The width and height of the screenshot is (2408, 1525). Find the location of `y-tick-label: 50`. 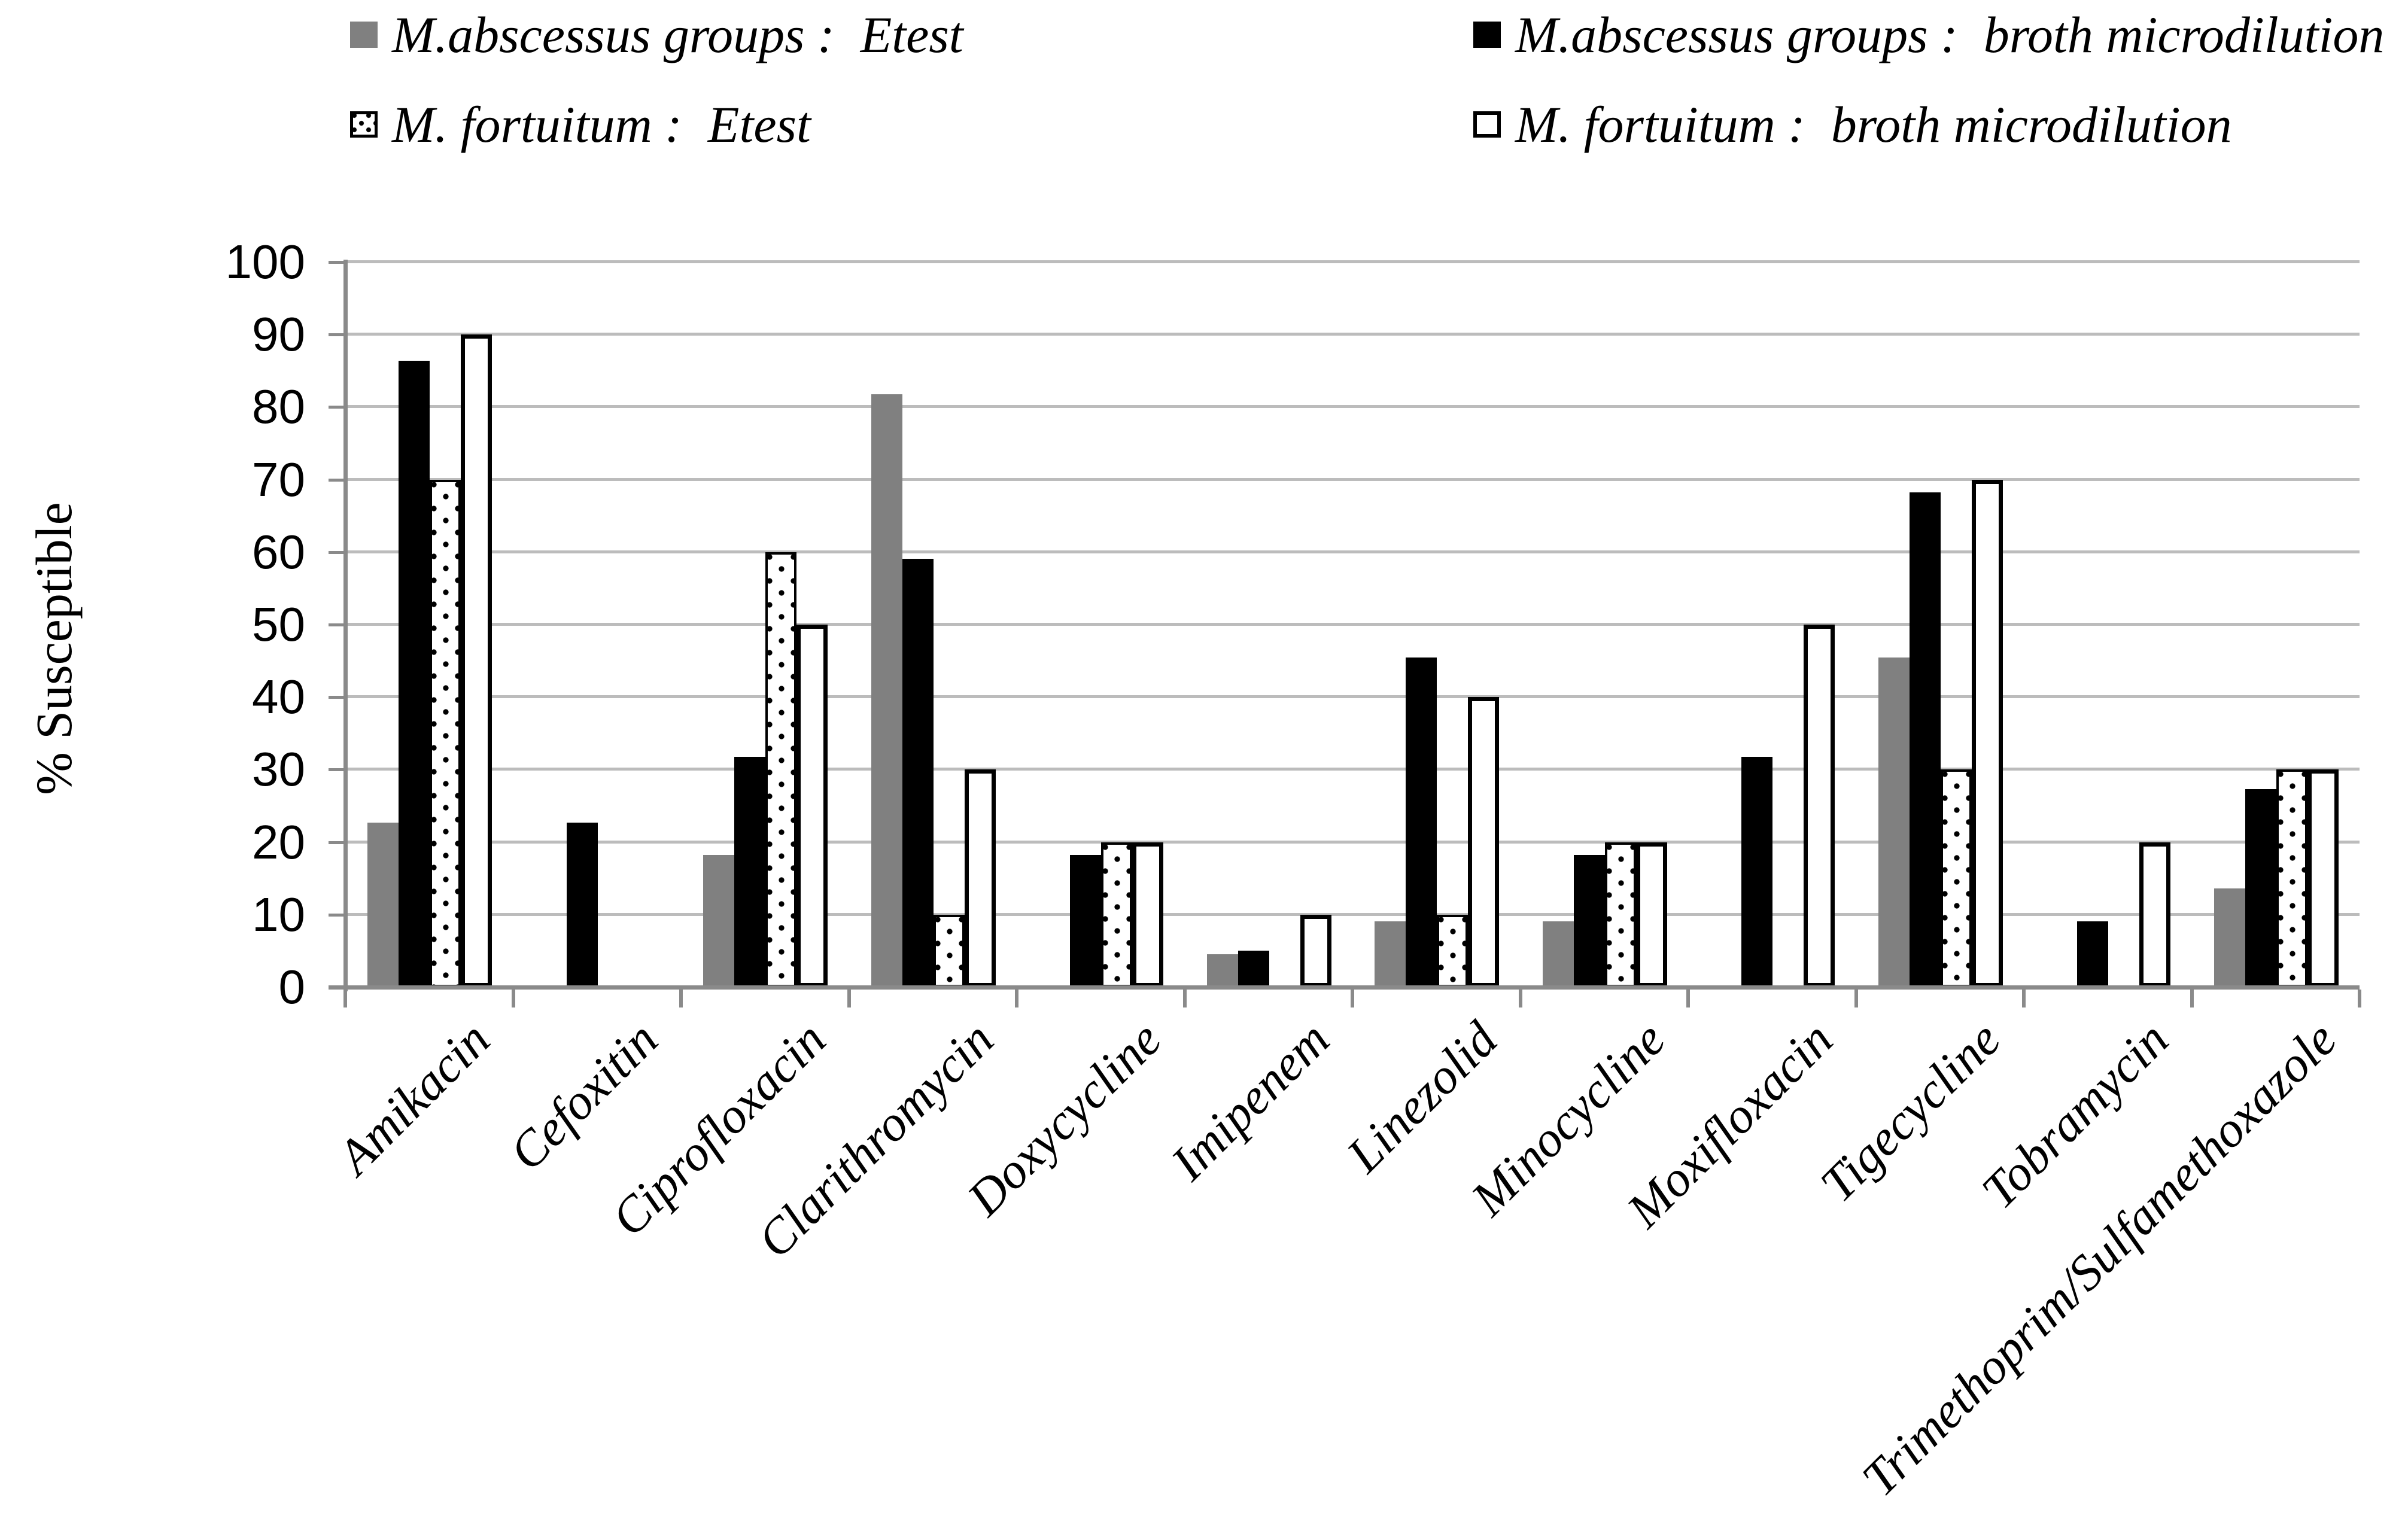

y-tick-label: 50 is located at coordinates (278, 624).